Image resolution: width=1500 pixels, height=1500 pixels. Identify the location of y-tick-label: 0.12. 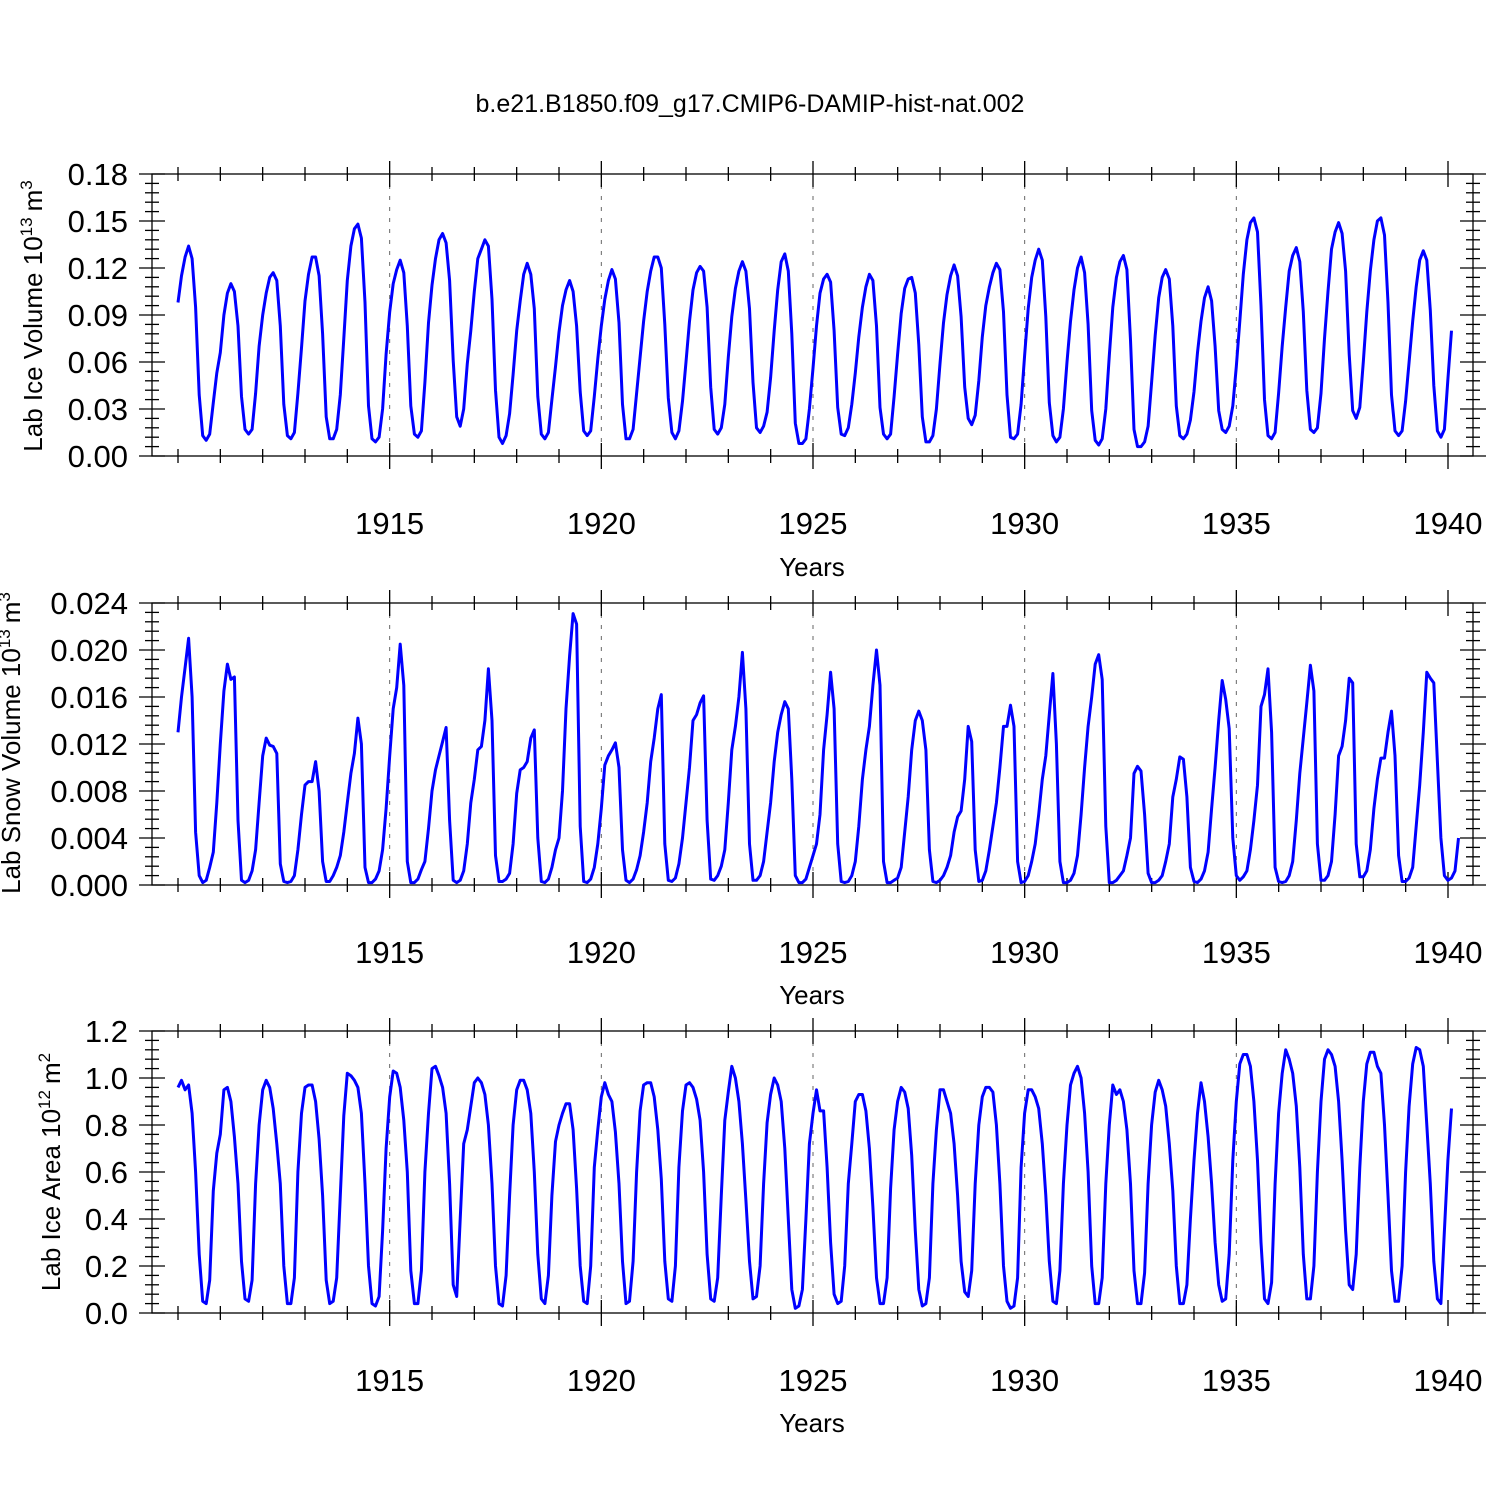
(98, 268).